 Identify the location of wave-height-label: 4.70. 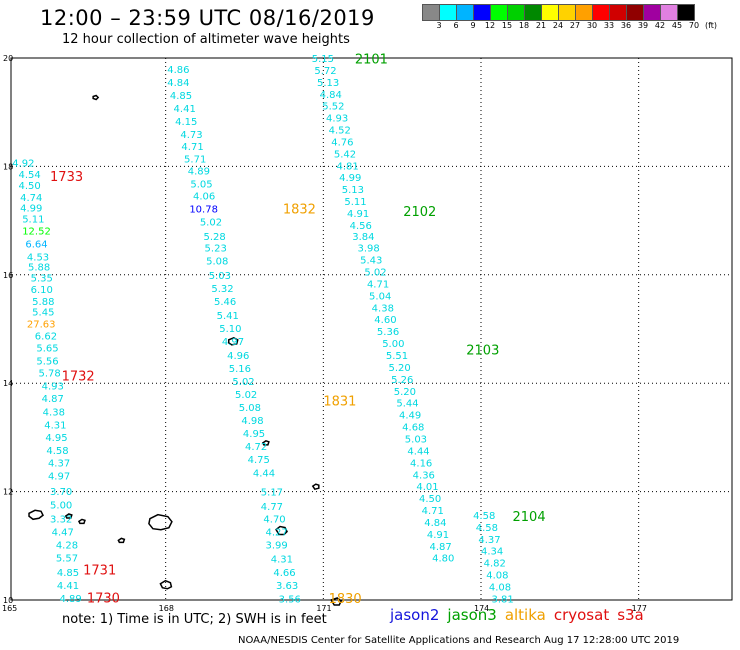
(274, 520).